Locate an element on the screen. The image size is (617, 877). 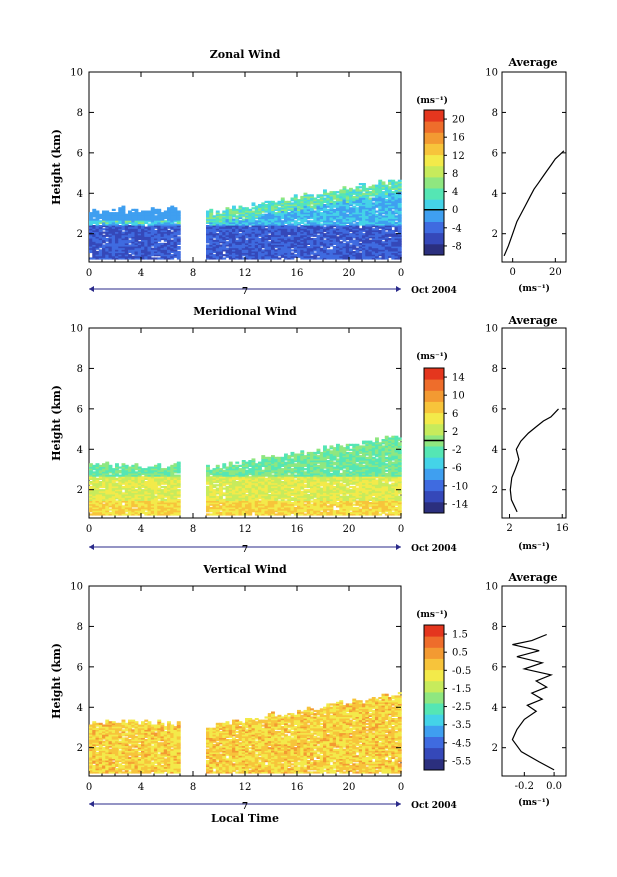
y-tick-label: 6 is located at coordinates (80, 153).